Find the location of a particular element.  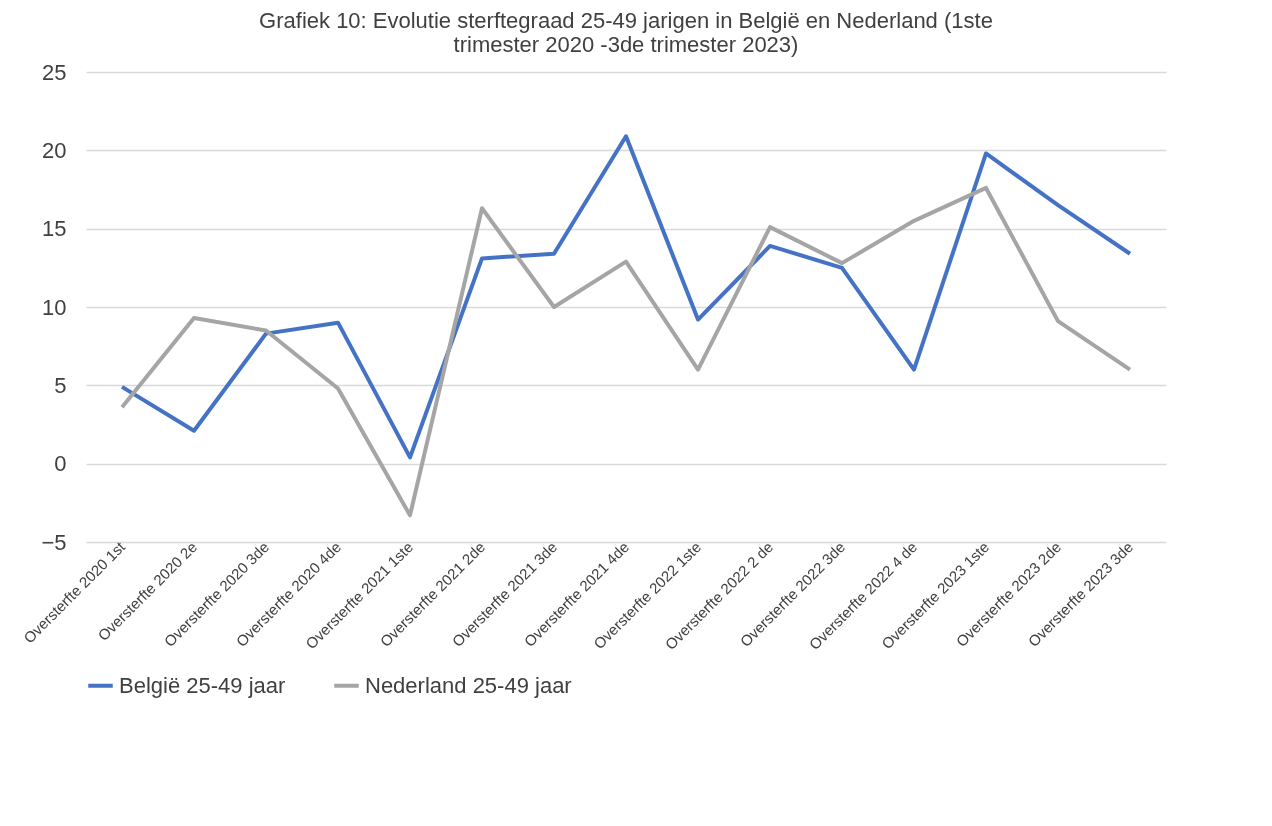

legend-label: België 25-49 jaar is located at coordinates (202, 685).